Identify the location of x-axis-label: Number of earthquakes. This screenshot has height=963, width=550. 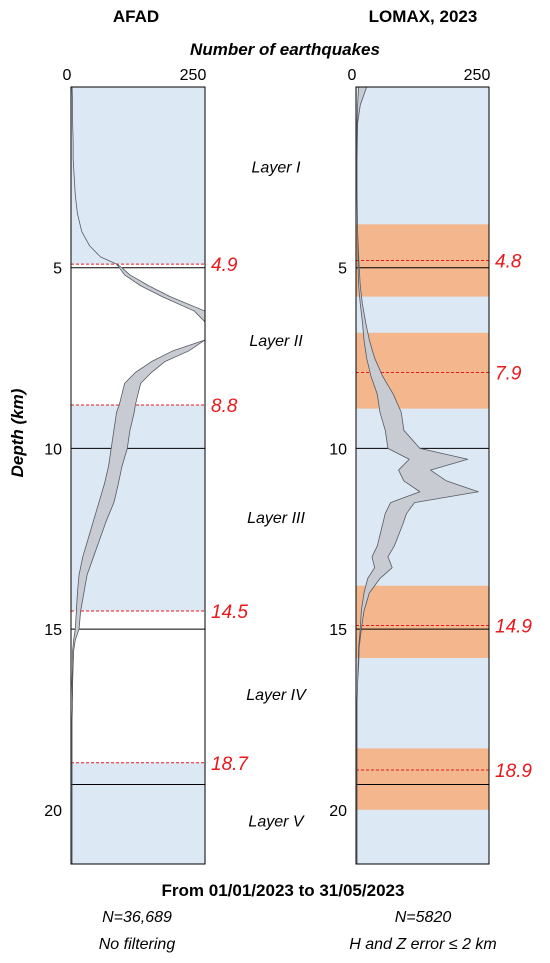
(285, 49).